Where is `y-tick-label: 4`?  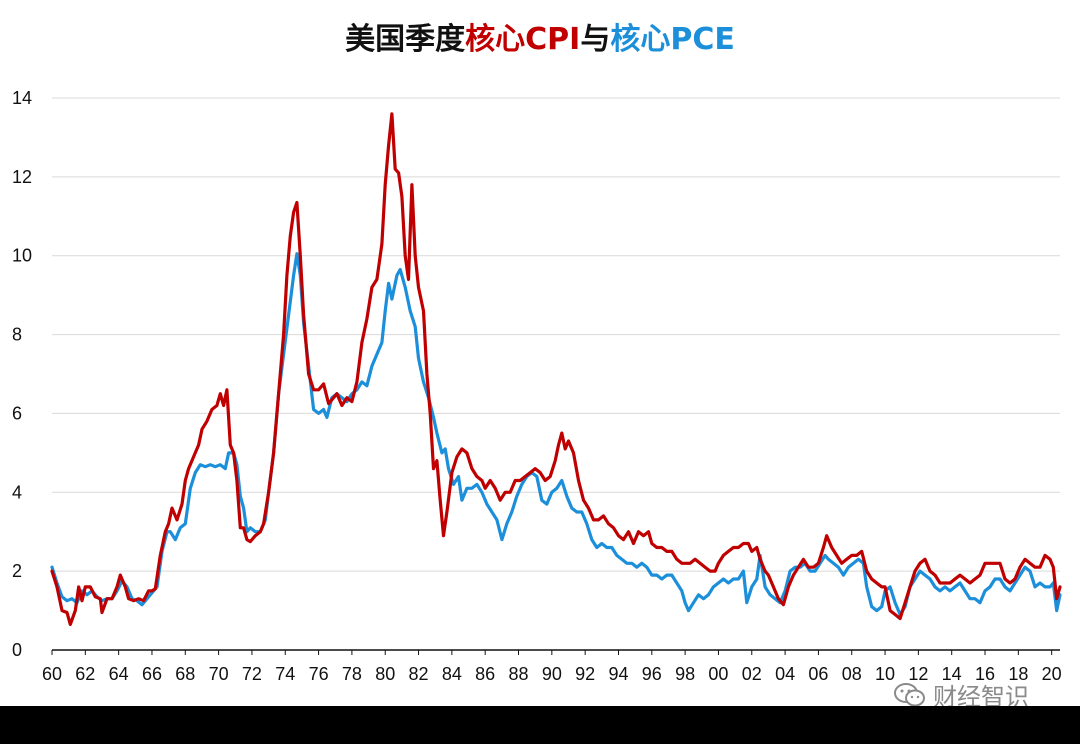
y-tick-label: 4 is located at coordinates (17, 492).